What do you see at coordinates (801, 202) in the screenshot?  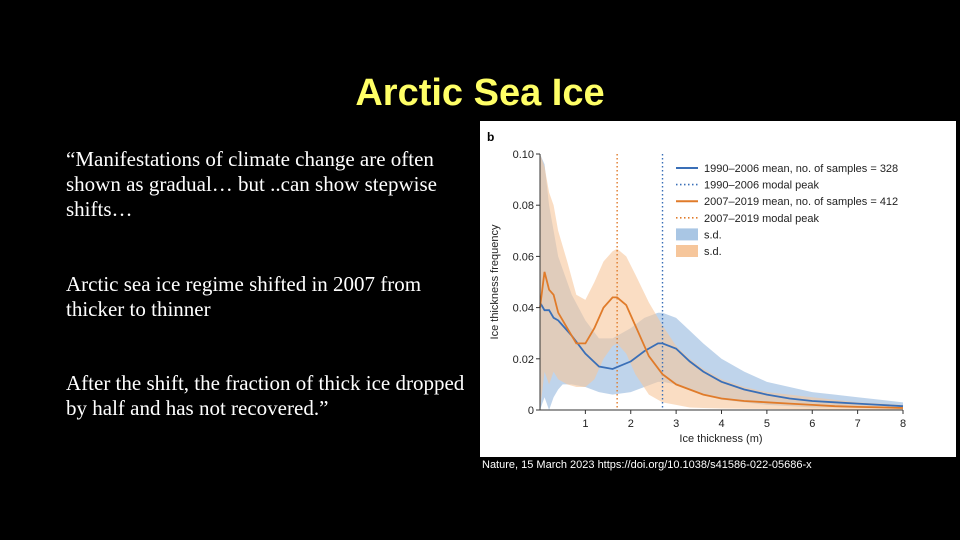 I see `legend-label: 2007–2019 mean, no. of samples = 412` at bounding box center [801, 202].